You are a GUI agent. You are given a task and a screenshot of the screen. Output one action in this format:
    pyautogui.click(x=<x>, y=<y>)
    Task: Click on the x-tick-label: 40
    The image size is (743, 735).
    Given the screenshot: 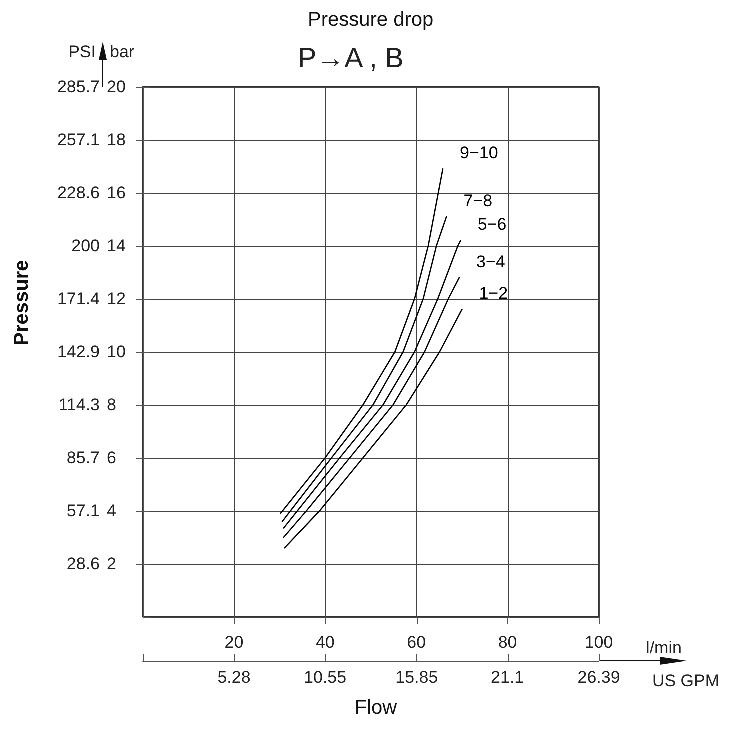 What is the action you would take?
    pyautogui.click(x=325, y=642)
    